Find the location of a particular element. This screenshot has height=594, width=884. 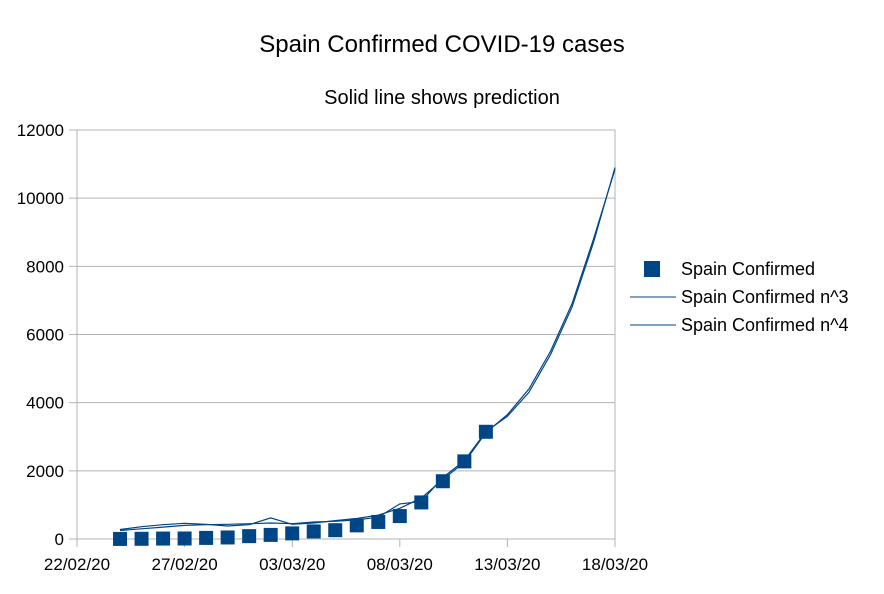

chart-title: Spain Confirmed COVID-19 cases is located at coordinates (441, 44).